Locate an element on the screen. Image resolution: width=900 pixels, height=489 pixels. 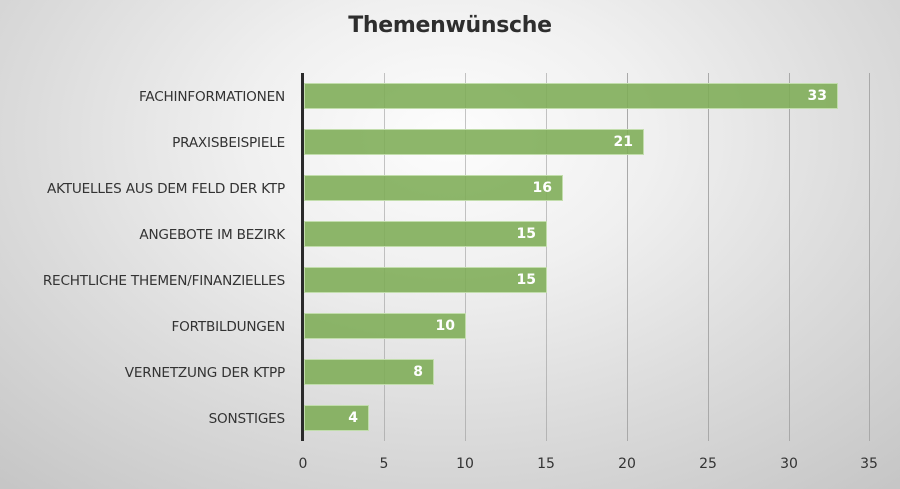
category-label: FACHINFORMATIONEN is located at coordinates (212, 97).